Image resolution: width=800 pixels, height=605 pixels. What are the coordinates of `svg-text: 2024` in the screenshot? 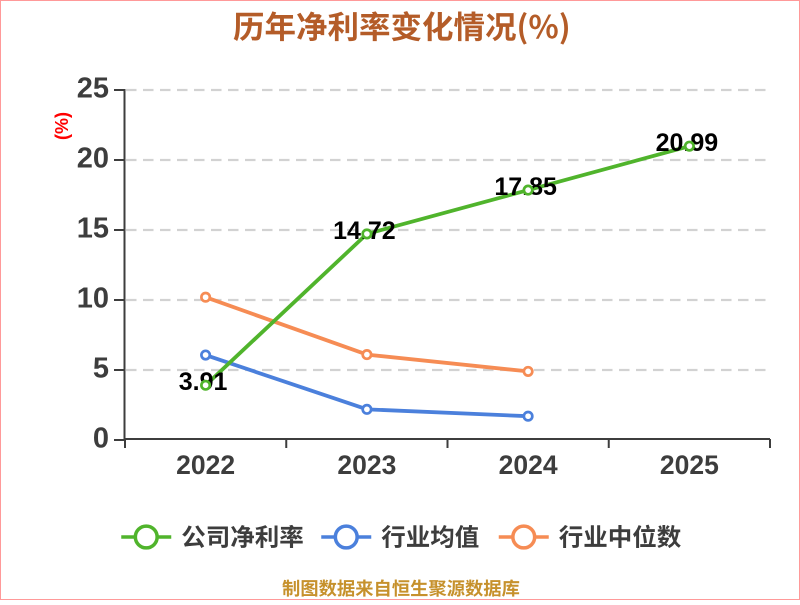 It's located at (528, 465).